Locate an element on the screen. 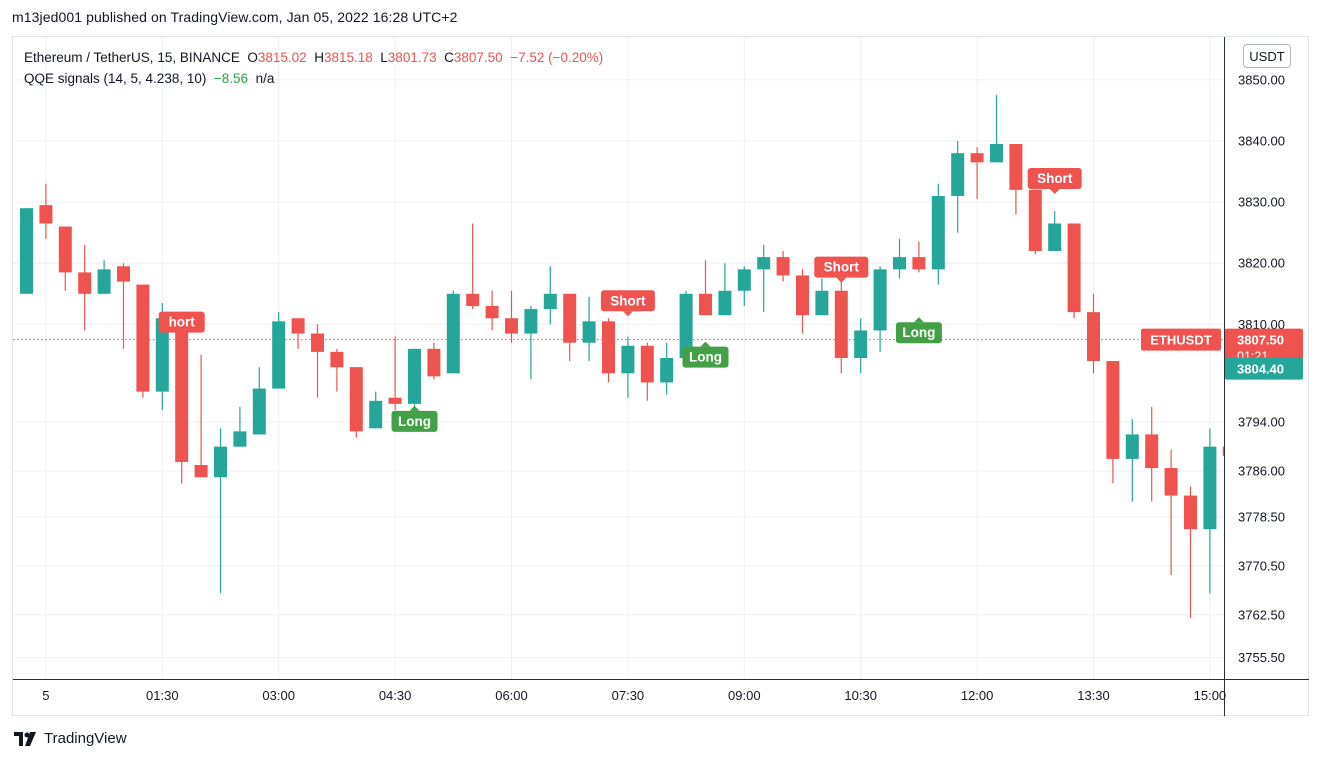 The height and width of the screenshot is (762, 1322). x-tick-label: 07:30 is located at coordinates (628, 695).